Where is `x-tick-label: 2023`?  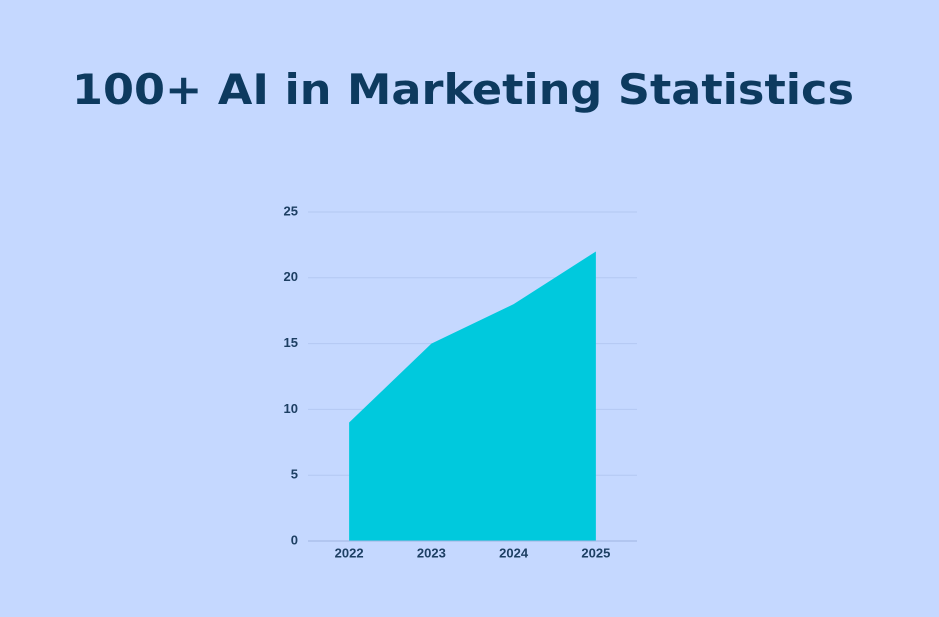
x-tick-label: 2023 is located at coordinates (431, 552).